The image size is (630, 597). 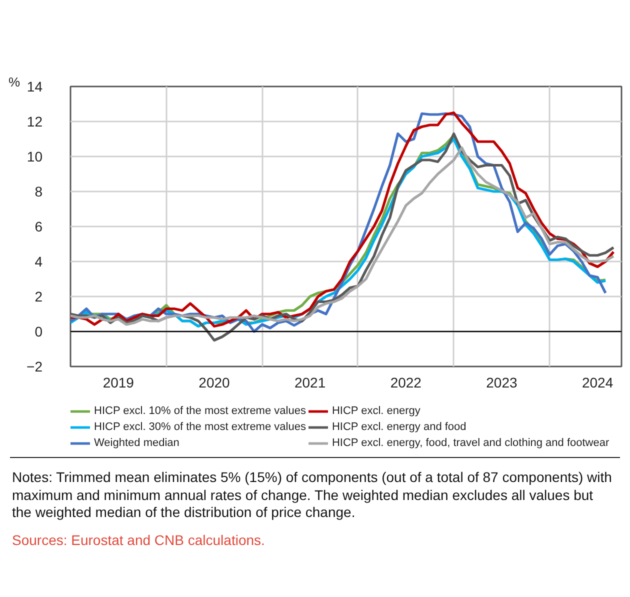 What do you see at coordinates (34, 86) in the screenshot?
I see `y-tick-label: 14` at bounding box center [34, 86].